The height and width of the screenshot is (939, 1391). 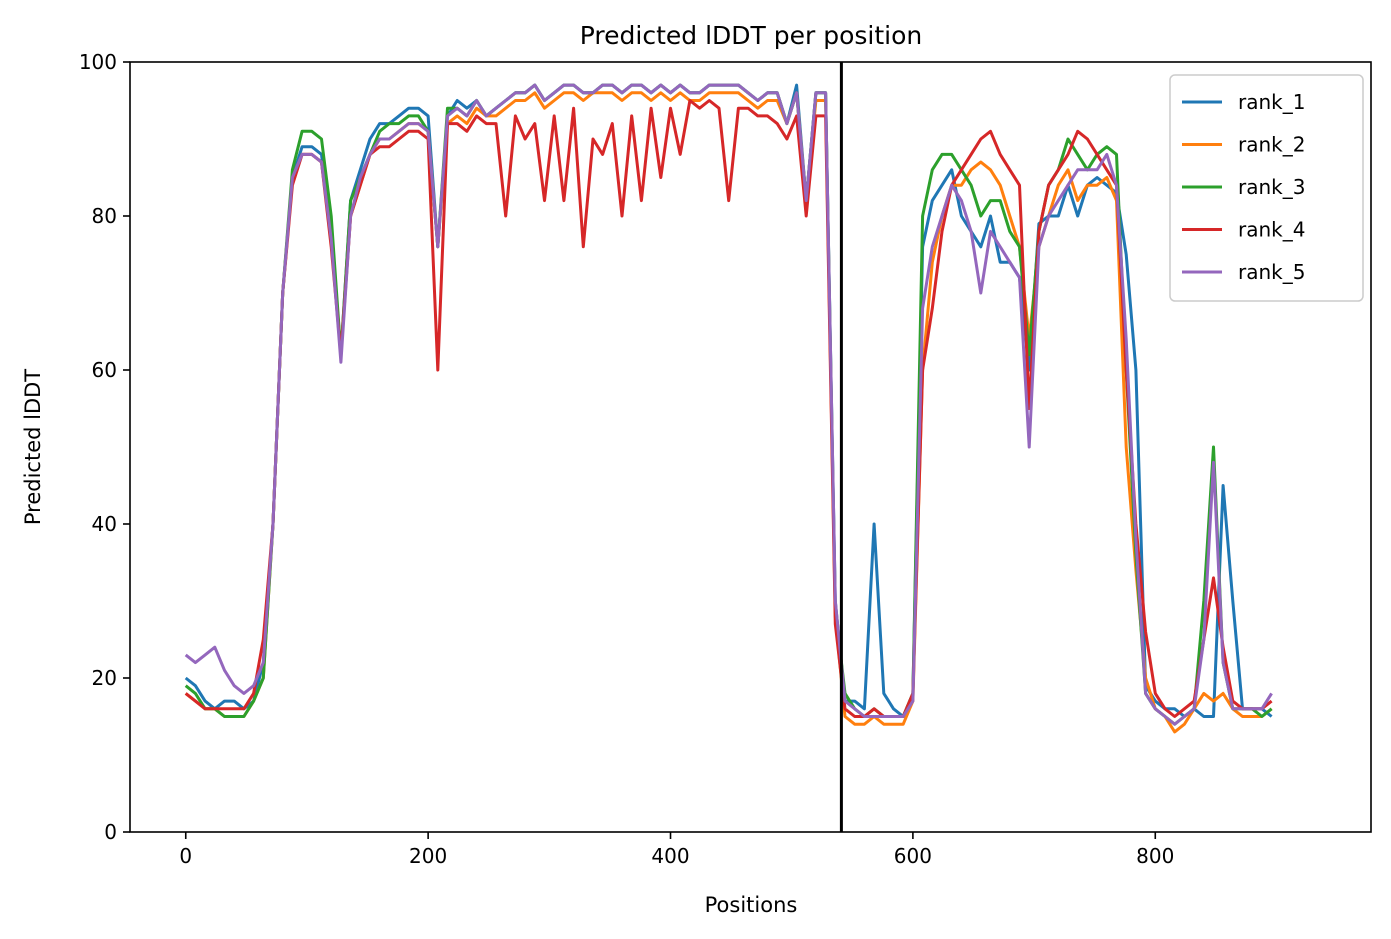 I want to click on legend-label-rank_5: rank_5, so click(x=1271, y=272).